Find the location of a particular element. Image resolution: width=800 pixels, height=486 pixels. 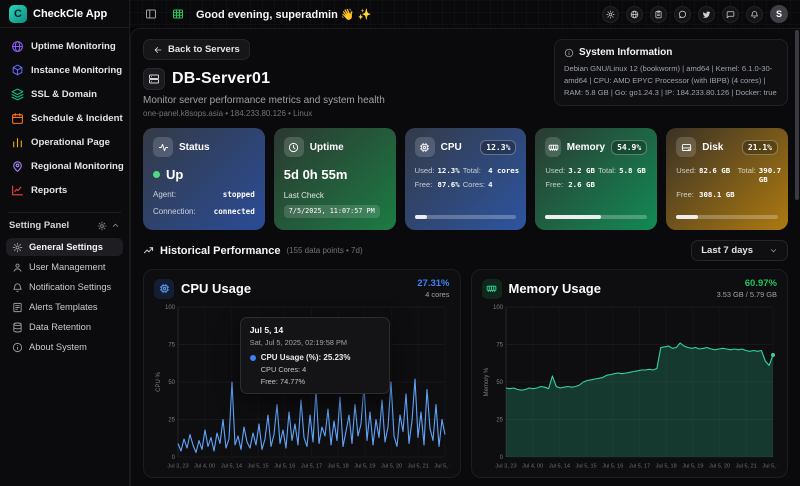

time-range-select: Last 7 days is located at coordinates (739, 250).